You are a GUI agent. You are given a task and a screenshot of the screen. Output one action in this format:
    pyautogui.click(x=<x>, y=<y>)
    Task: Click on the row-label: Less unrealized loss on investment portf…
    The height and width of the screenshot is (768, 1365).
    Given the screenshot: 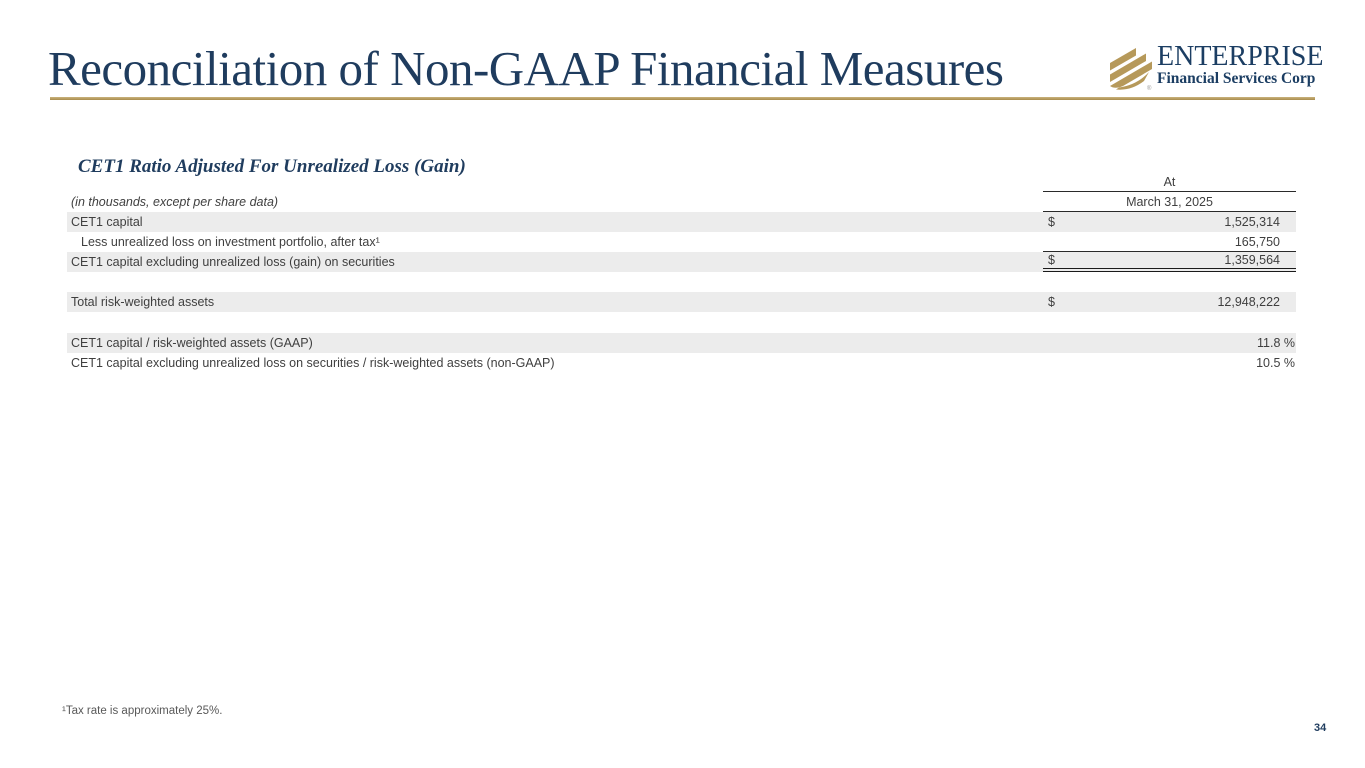 What is the action you would take?
    pyautogui.click(x=230, y=242)
    